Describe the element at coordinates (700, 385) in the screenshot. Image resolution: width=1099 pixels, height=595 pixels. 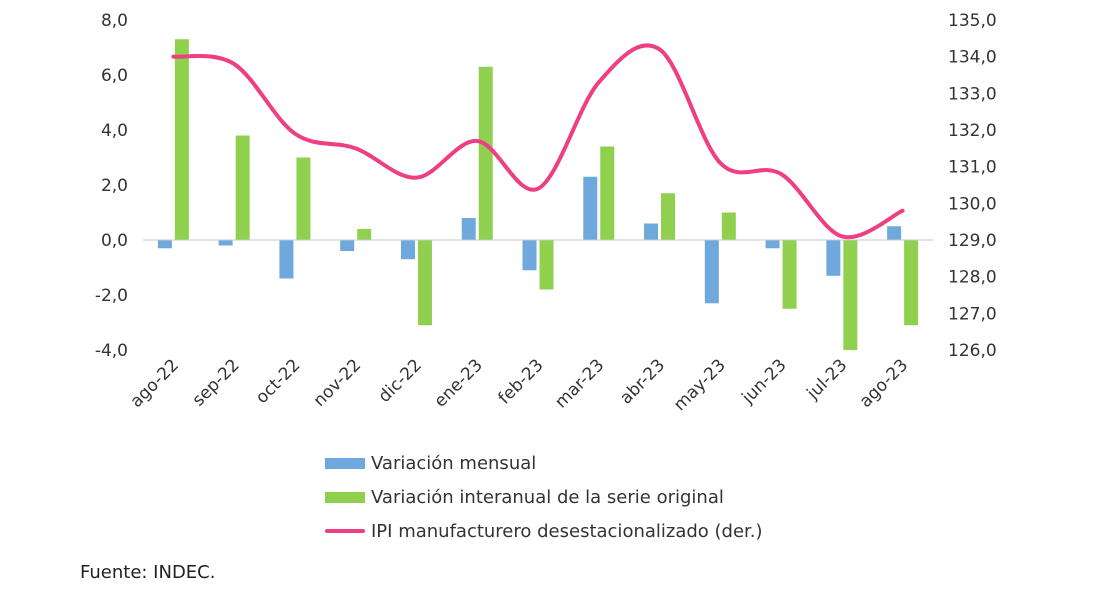
I see `x-tick-label: may-23` at that location.